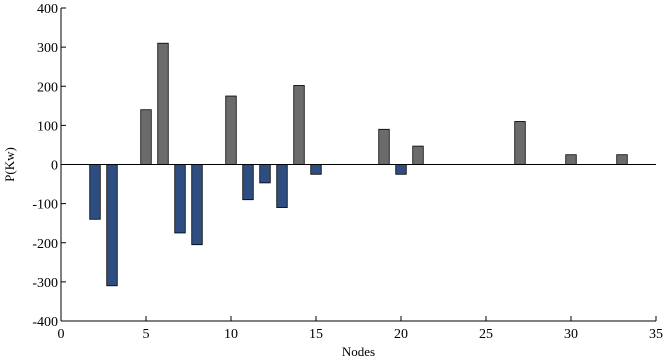 The image size is (664, 360). I want to click on y-tick-label: -200, so click(45, 244).